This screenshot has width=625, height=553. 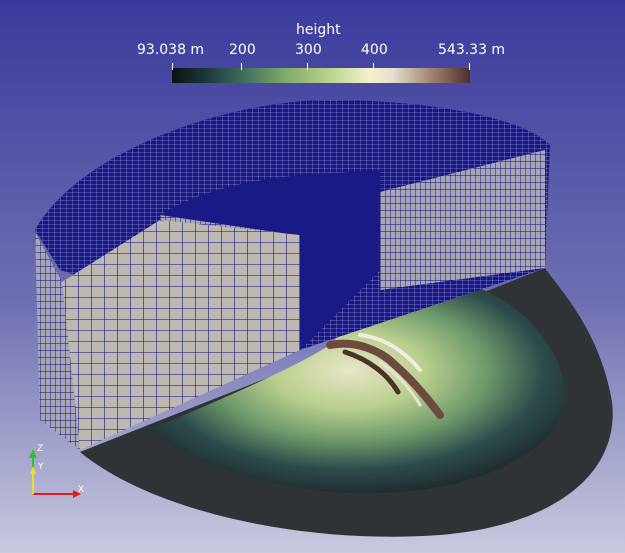 I want to click on colorbar-tick-min, so click(x=172, y=66).